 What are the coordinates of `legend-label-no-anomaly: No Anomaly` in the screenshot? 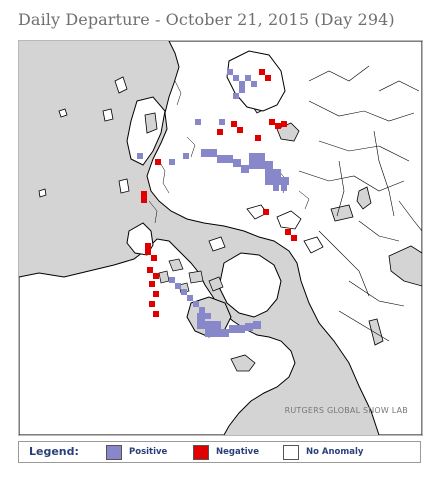 It's located at (335, 452).